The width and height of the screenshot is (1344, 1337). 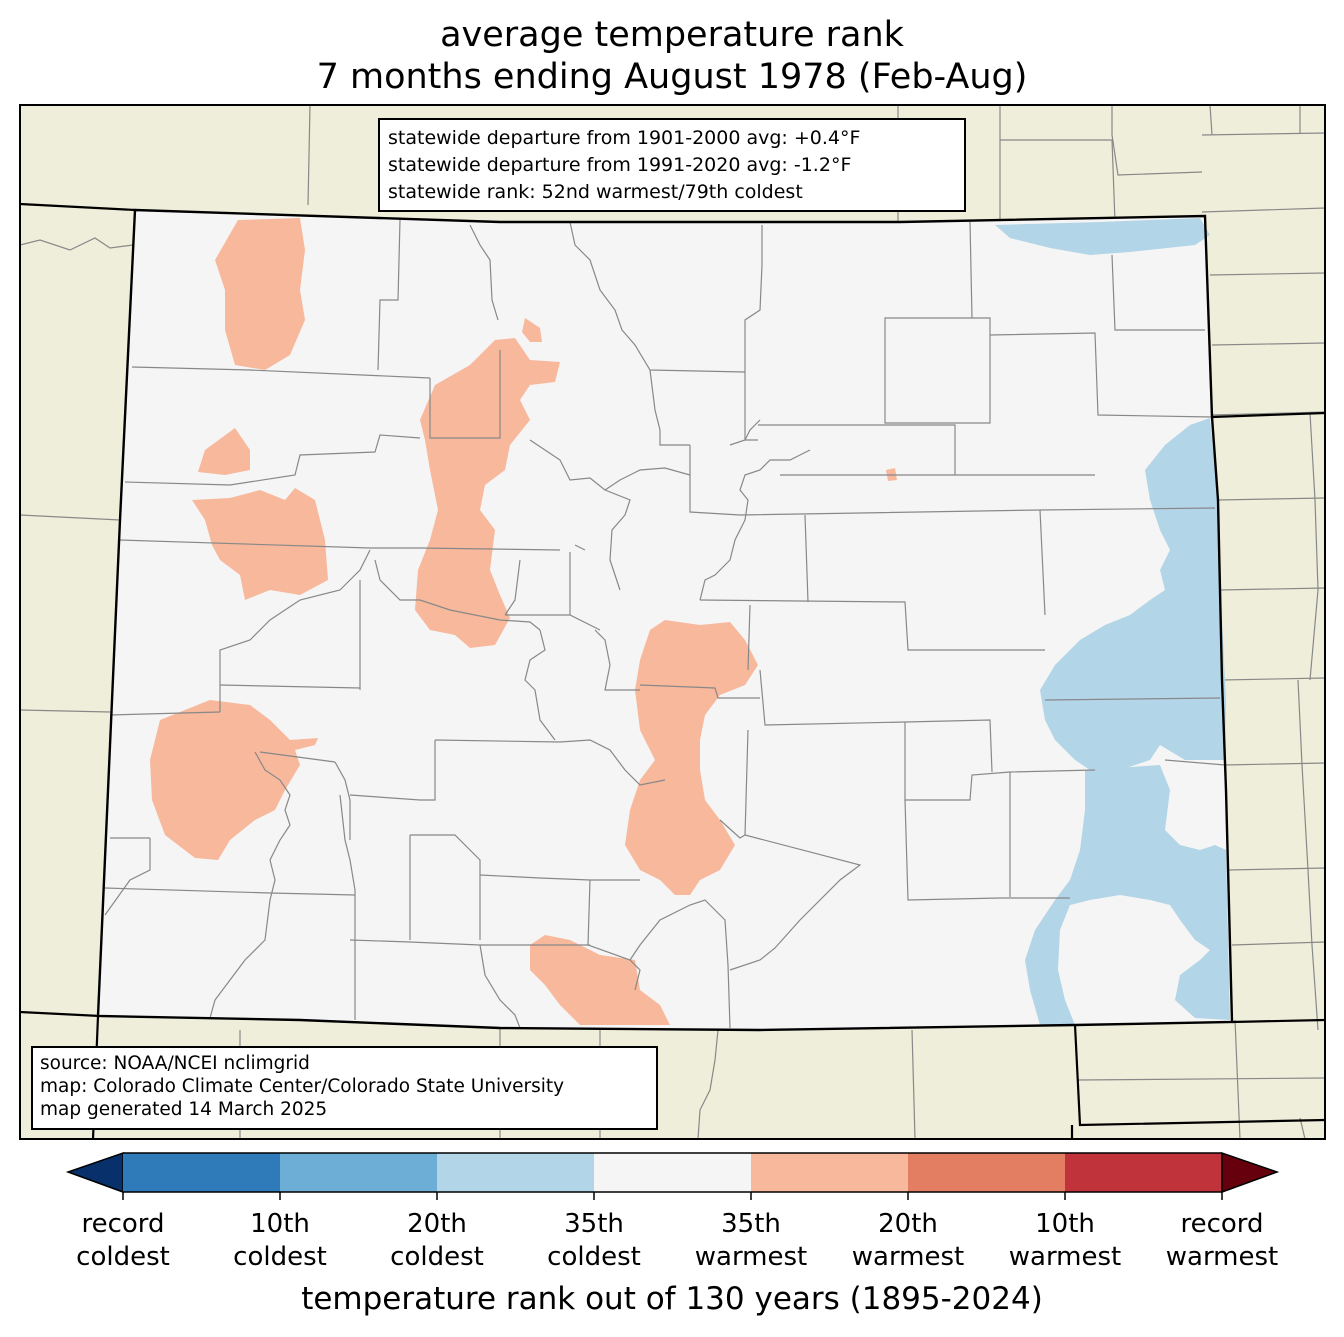 What do you see at coordinates (1250, 1172) in the screenshot?
I see `colorbar-extend-warm` at bounding box center [1250, 1172].